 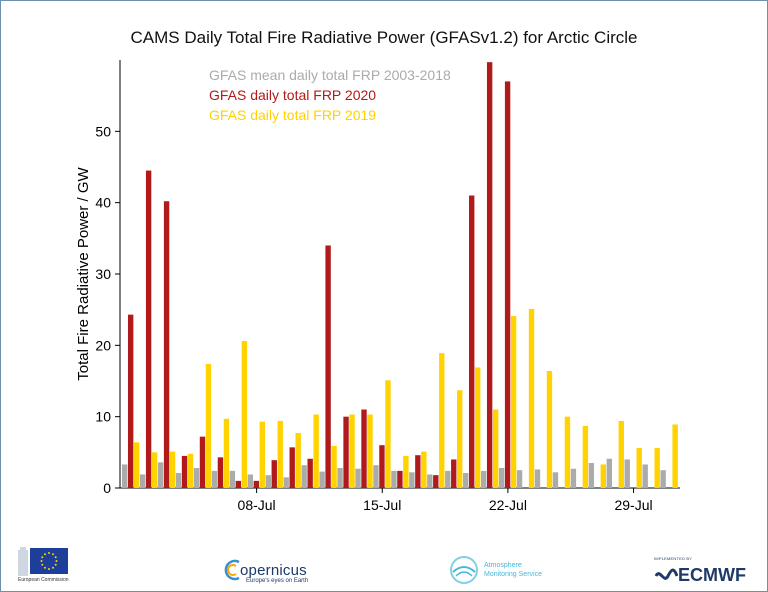 What do you see at coordinates (43, 580) in the screenshot?
I see `eu-caption: European Commission` at bounding box center [43, 580].